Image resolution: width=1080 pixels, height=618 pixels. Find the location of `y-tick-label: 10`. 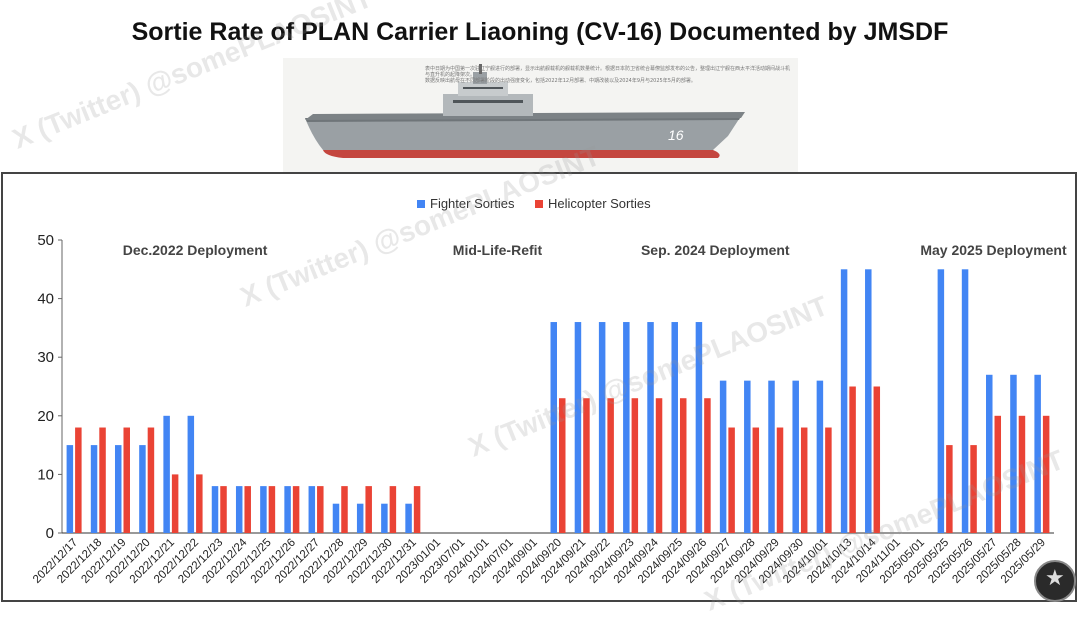

y-tick-label: 10 is located at coordinates (45, 474).